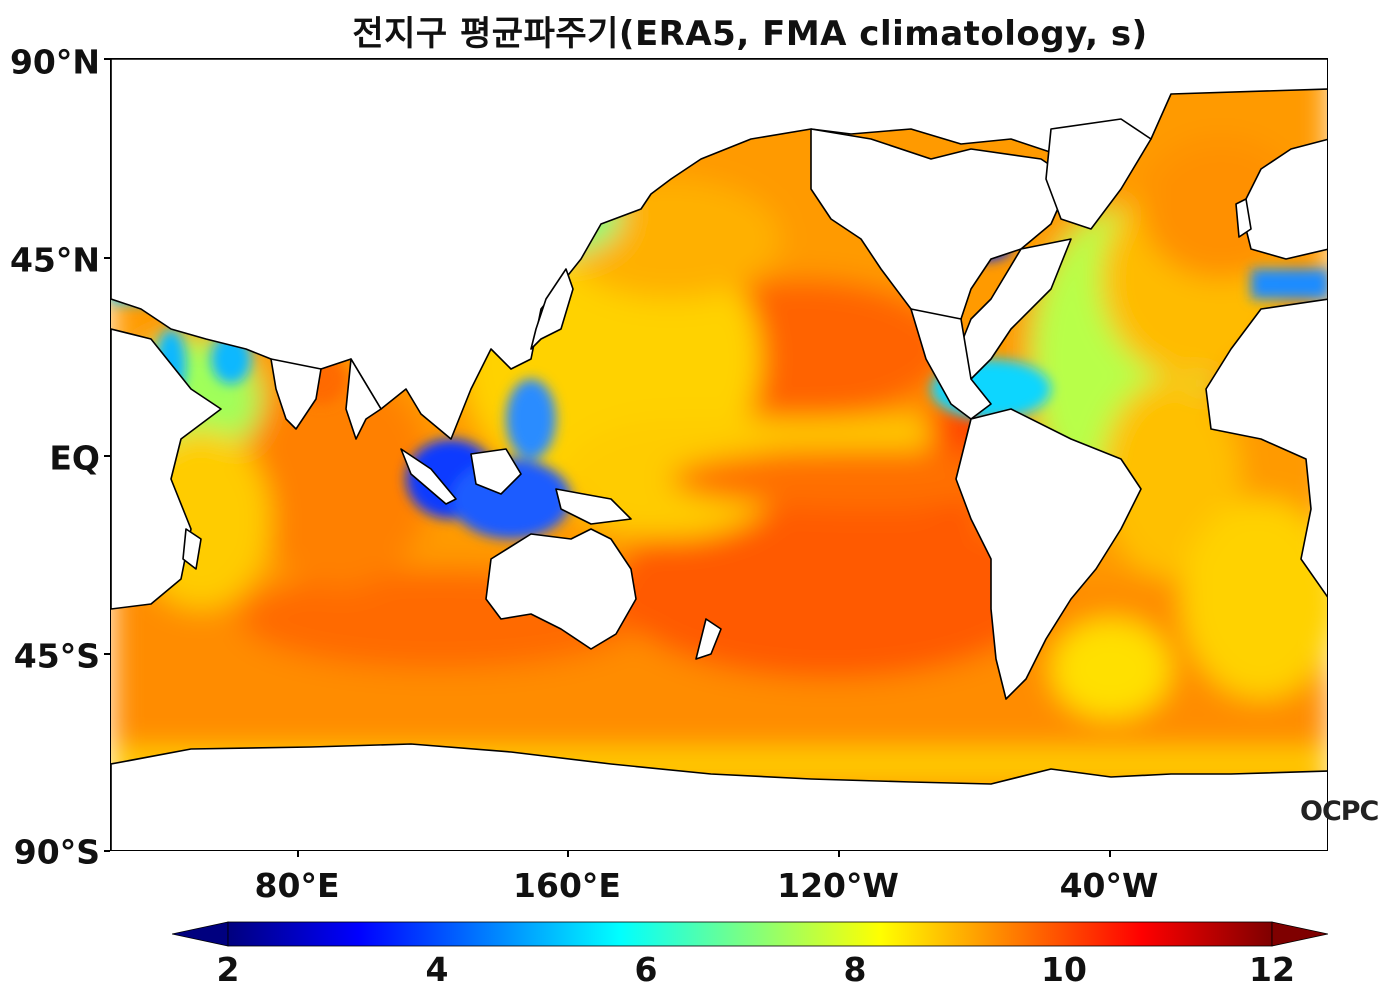  I want to click on colorbar-tick-4: 4, so click(437, 969).